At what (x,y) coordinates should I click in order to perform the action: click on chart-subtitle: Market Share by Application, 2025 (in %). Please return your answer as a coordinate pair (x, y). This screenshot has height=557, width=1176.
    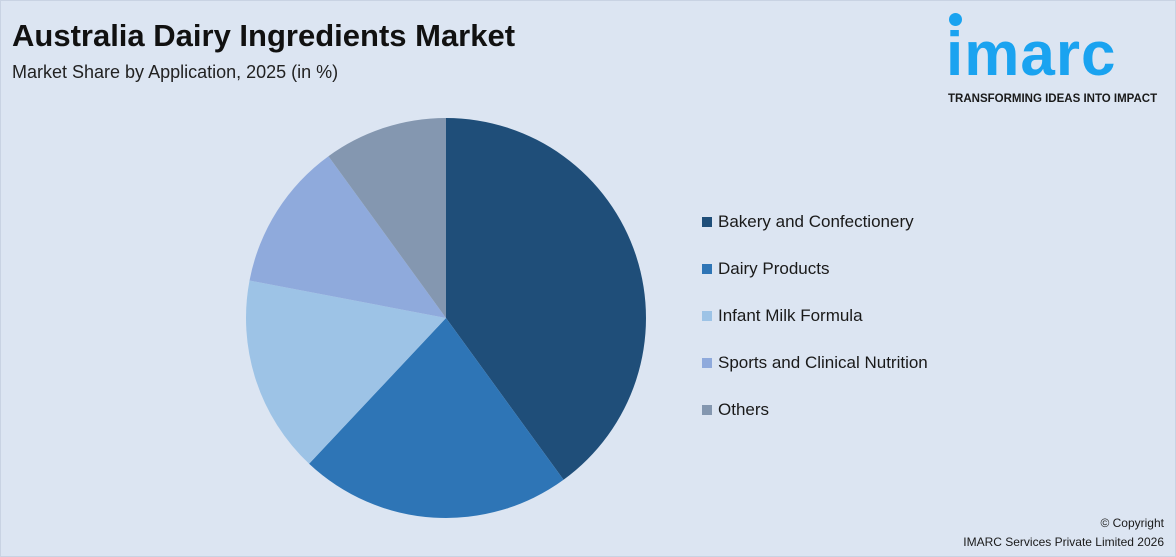
    Looking at the image, I should click on (175, 72).